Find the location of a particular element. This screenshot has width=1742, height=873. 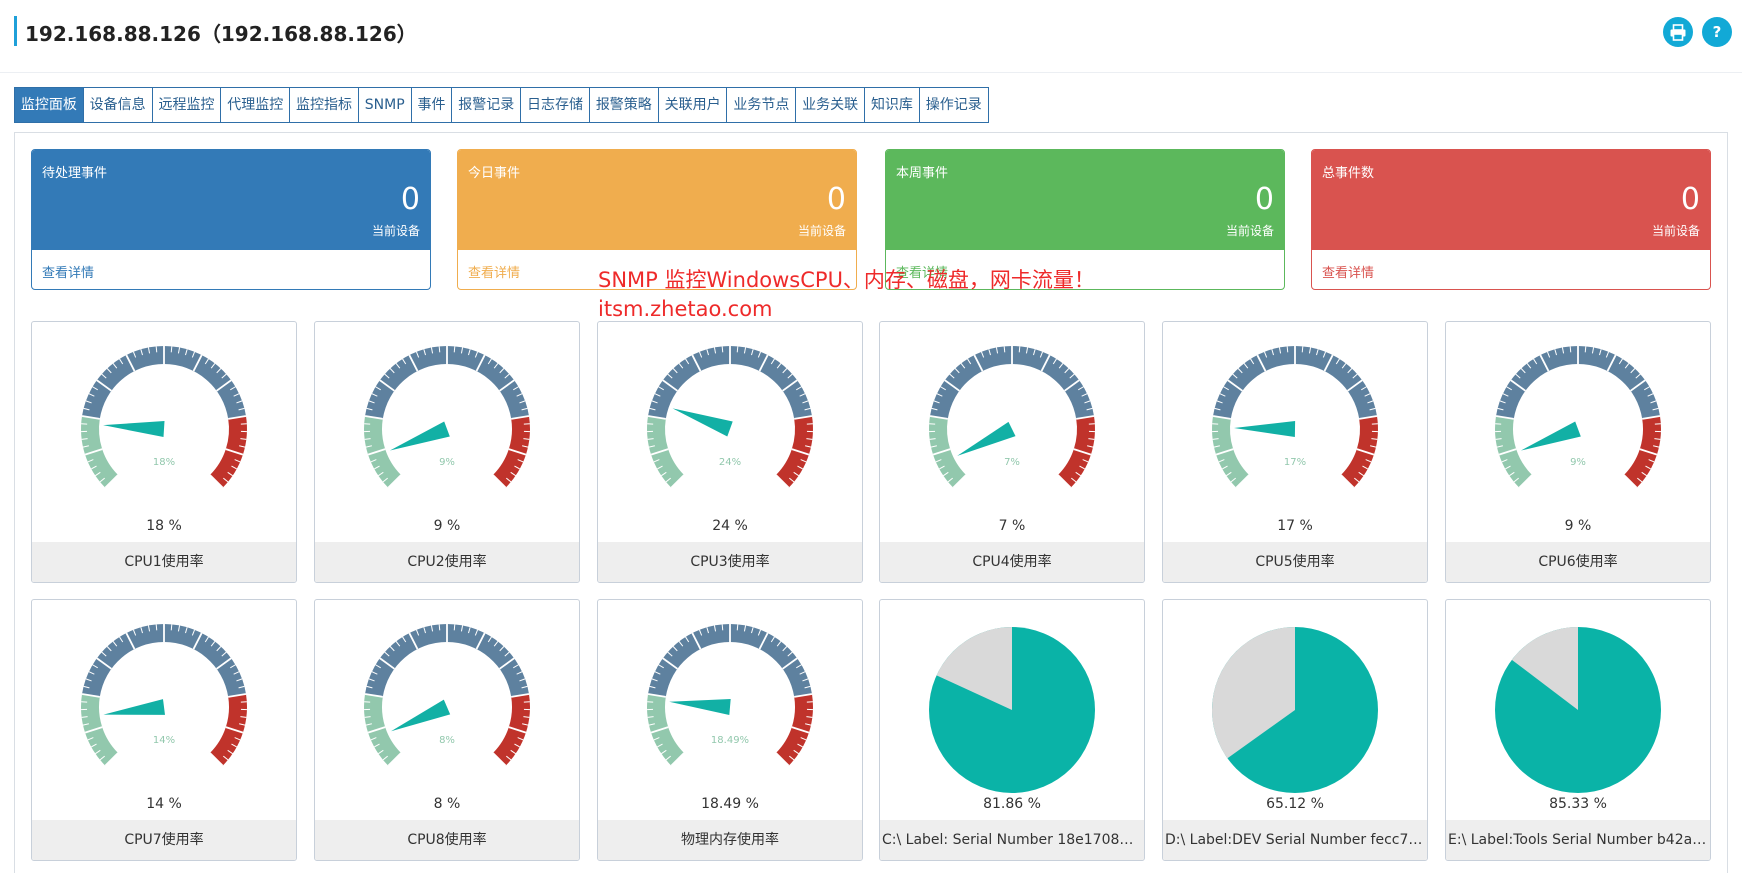

tab-0: 监控面板 is located at coordinates (49, 105).